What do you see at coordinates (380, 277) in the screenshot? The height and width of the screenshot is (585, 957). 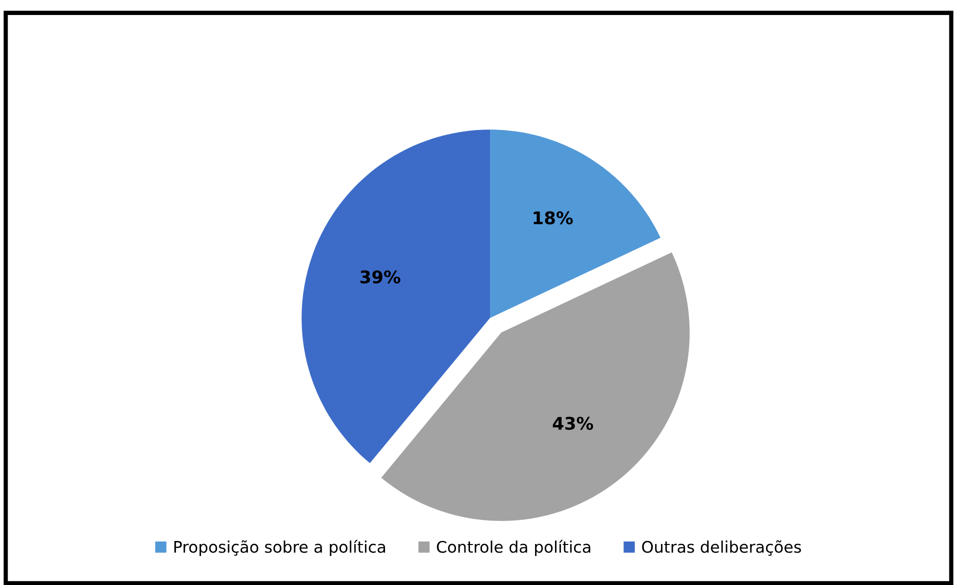 I see `data-label: 39%` at bounding box center [380, 277].